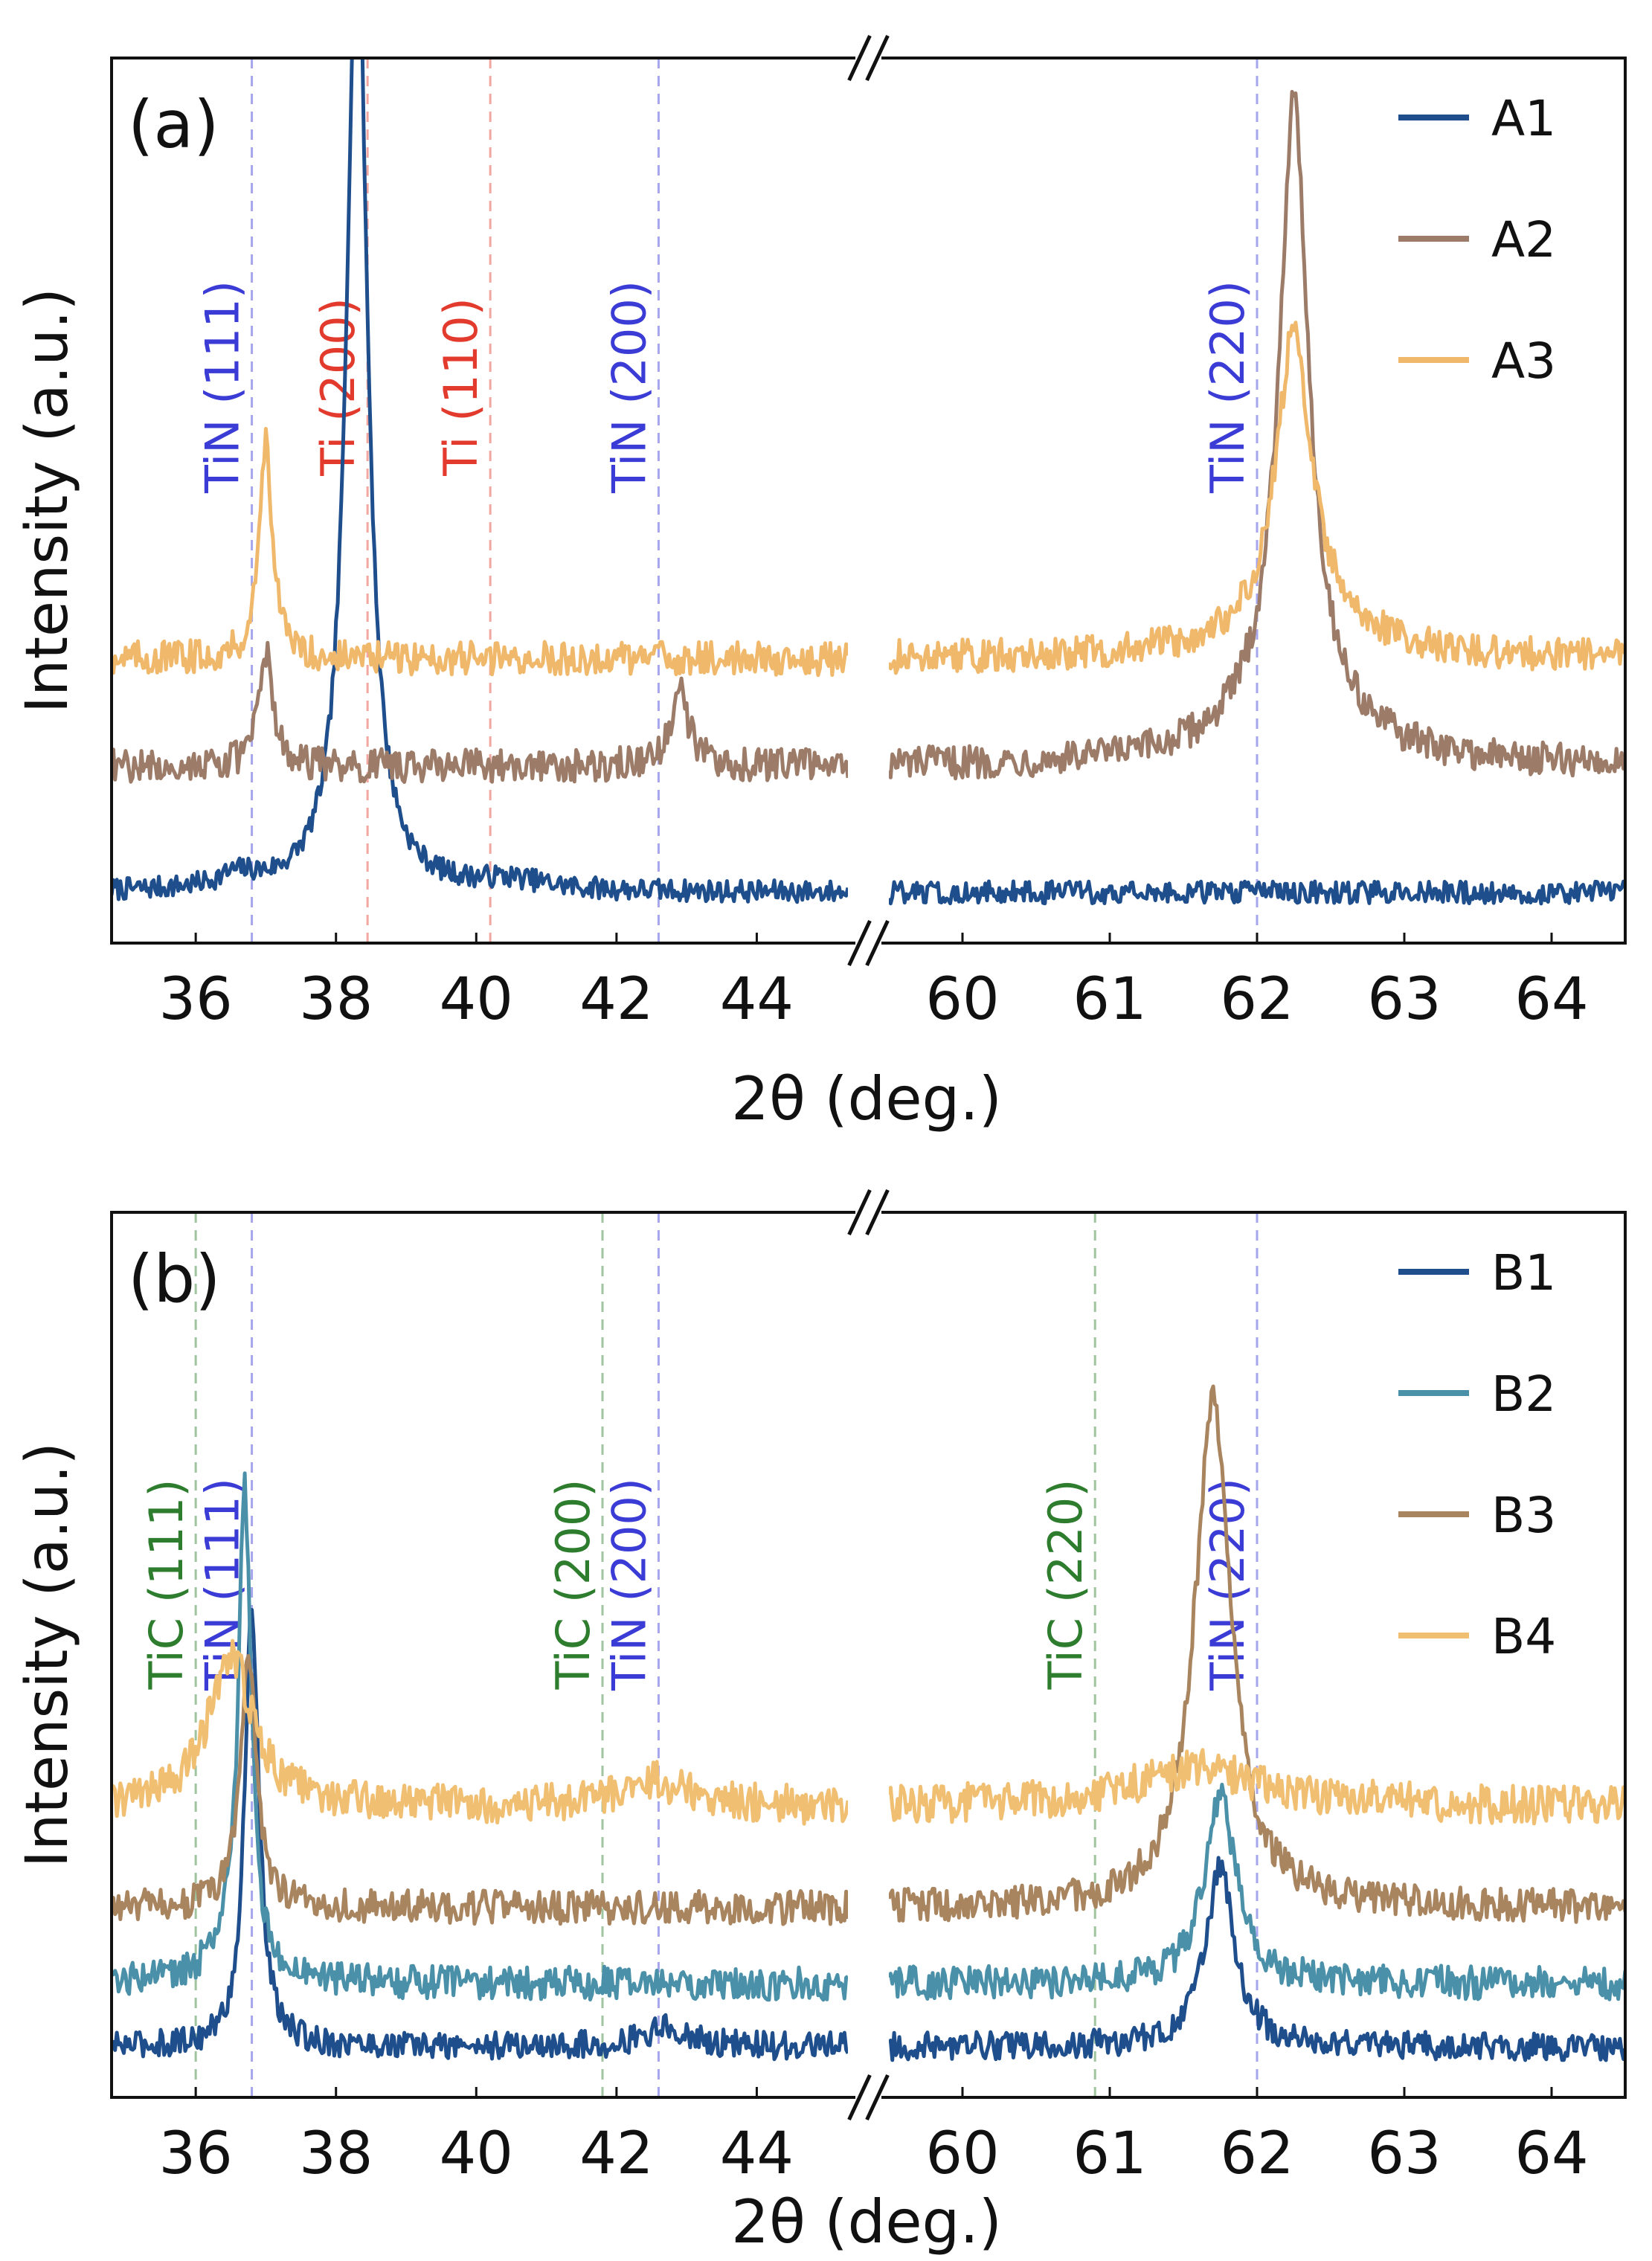 This screenshot has height=2261, width=1652. I want to click on panel-label: (a), so click(174, 124).